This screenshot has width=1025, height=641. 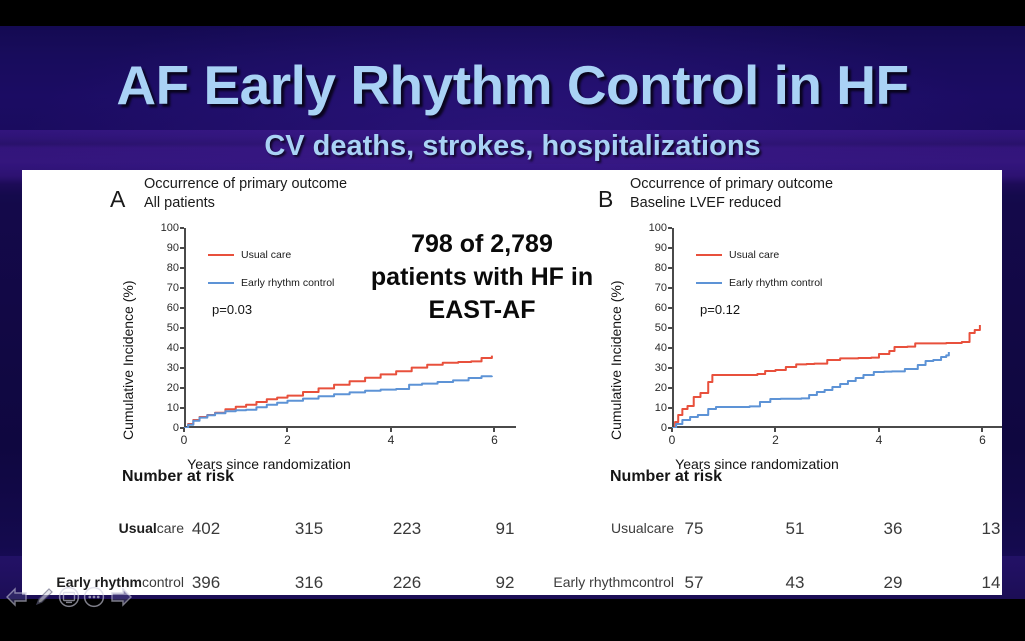 I want to click on slide-subtitle-container: CV deaths, strokes, hospitalizations, so click(x=512, y=146).